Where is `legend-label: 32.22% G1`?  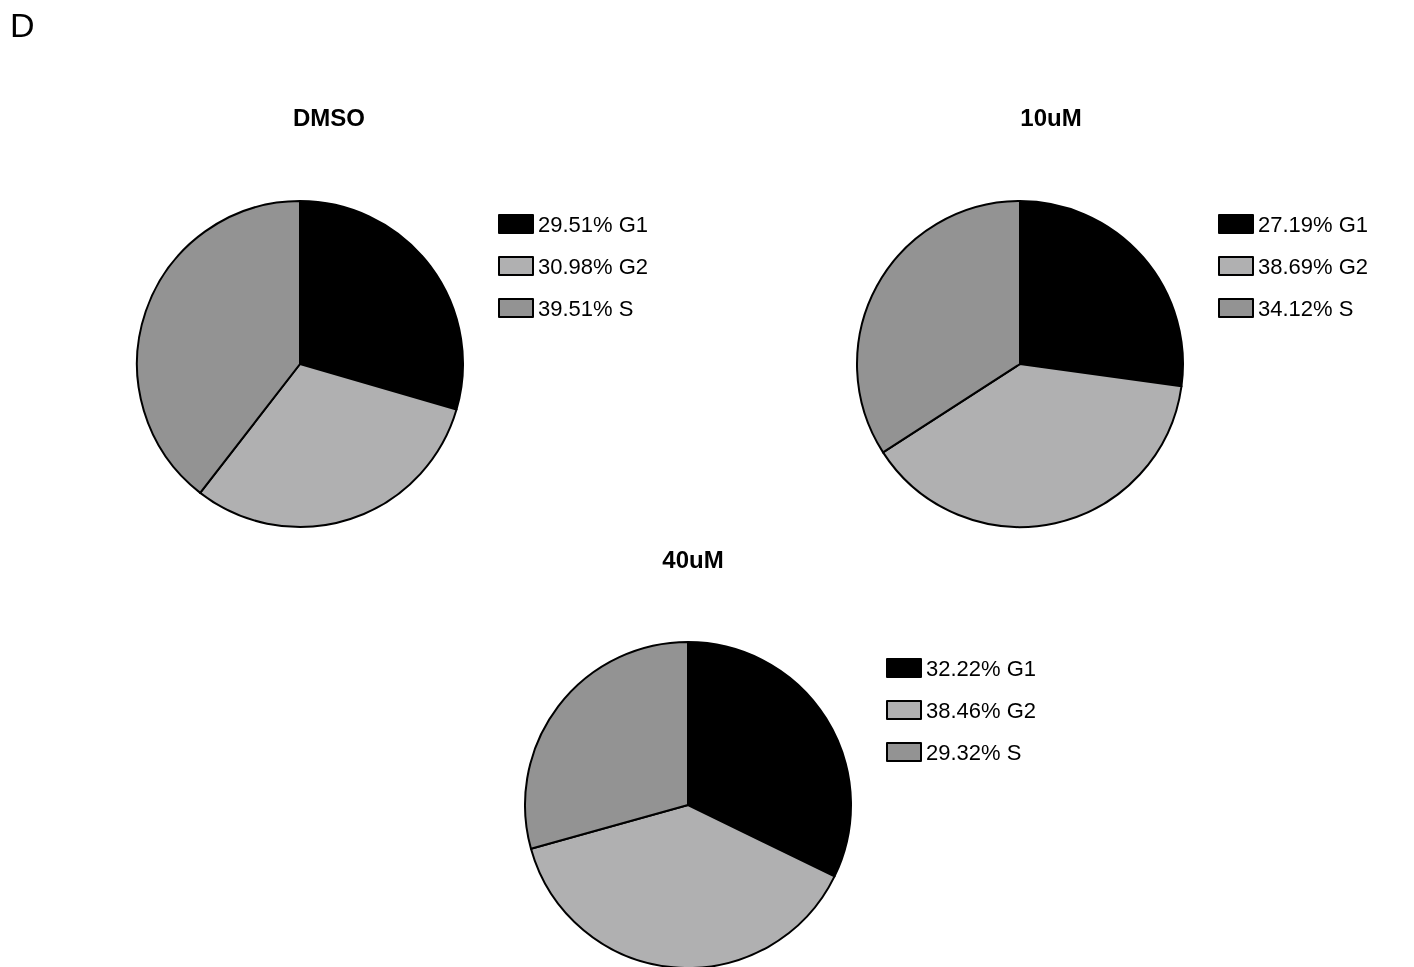
legend-label: 32.22% G1 is located at coordinates (981, 668).